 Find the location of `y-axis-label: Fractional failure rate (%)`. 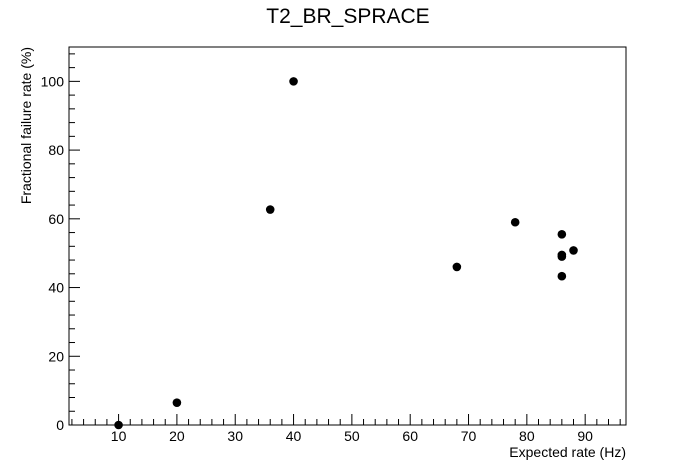

y-axis-label: Fractional failure rate (%) is located at coordinates (26, 125).